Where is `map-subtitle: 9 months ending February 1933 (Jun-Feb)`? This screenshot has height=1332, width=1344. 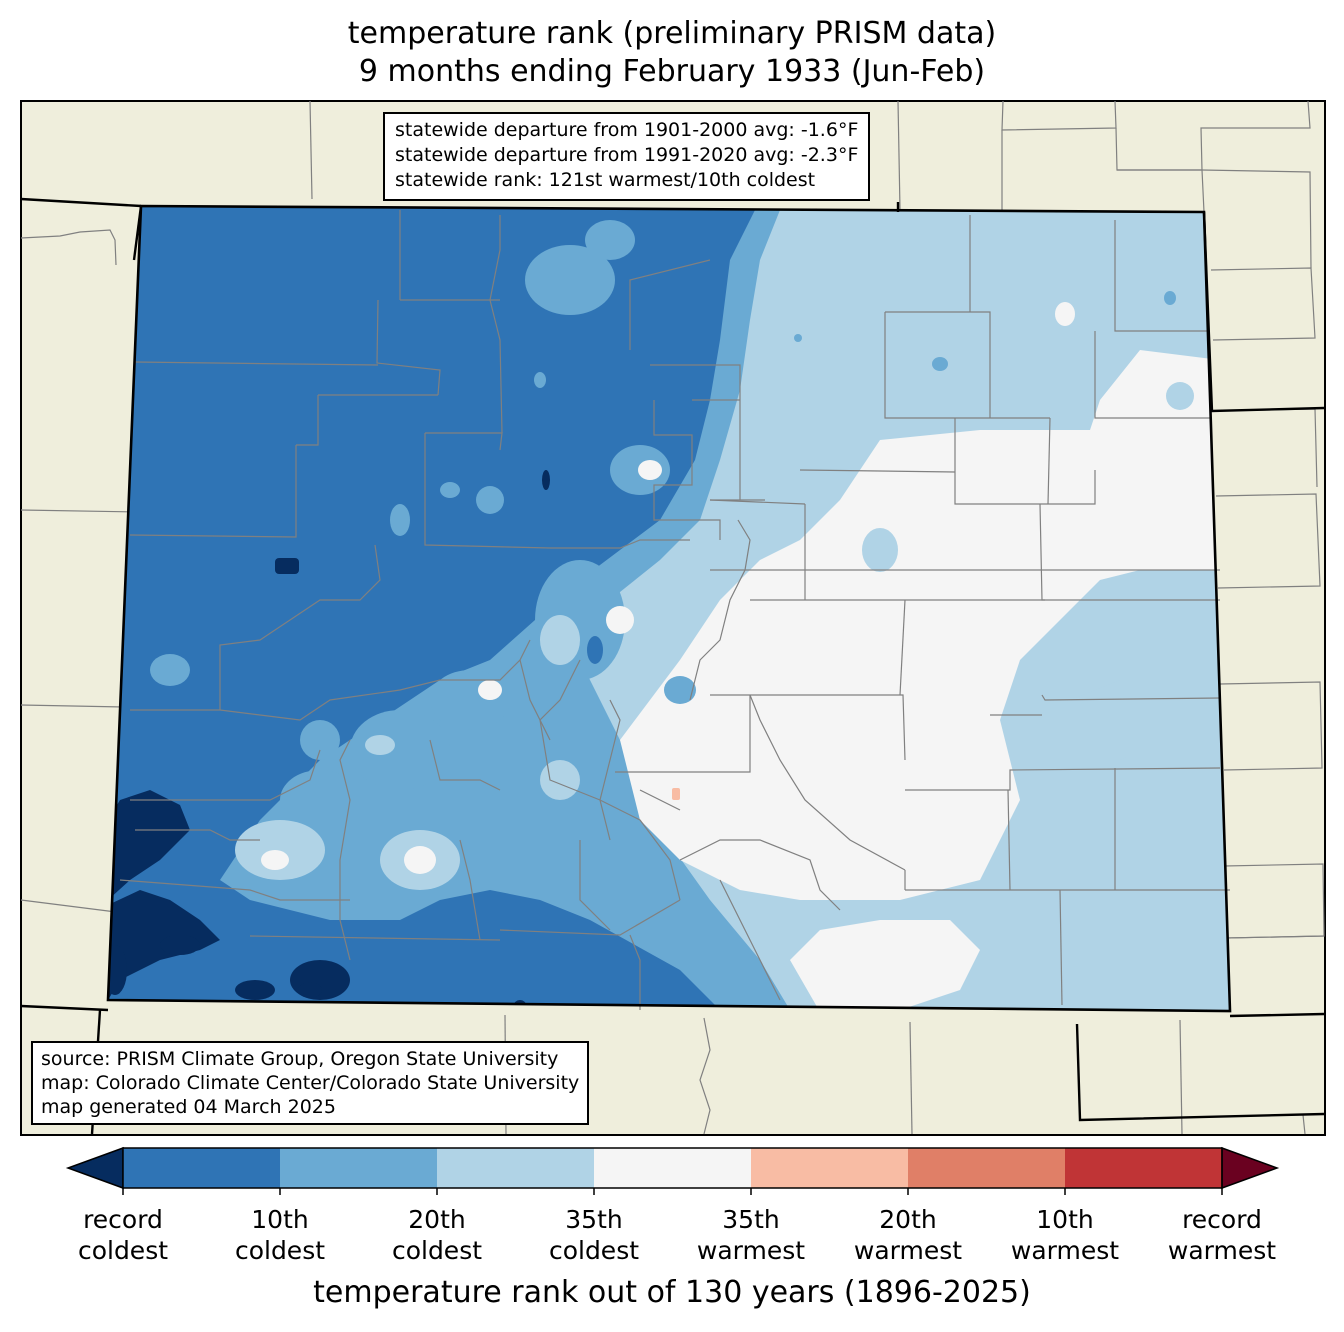
map-subtitle: 9 months ending February 1933 (Jun-Feb) is located at coordinates (672, 71).